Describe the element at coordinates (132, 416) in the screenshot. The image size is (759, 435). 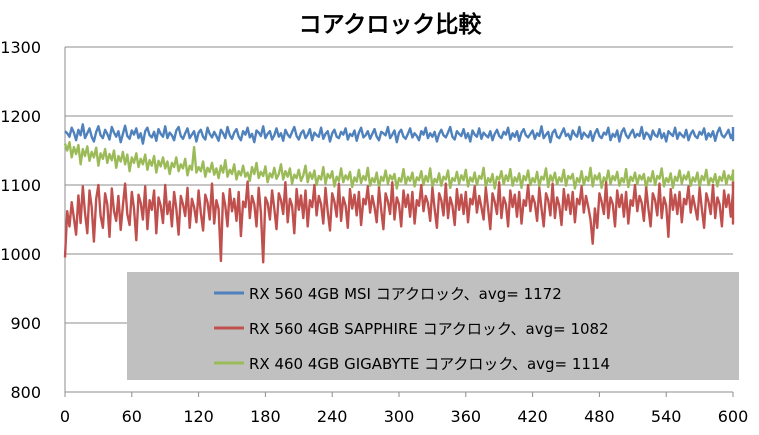
I see `x-tick-label: 60` at that location.